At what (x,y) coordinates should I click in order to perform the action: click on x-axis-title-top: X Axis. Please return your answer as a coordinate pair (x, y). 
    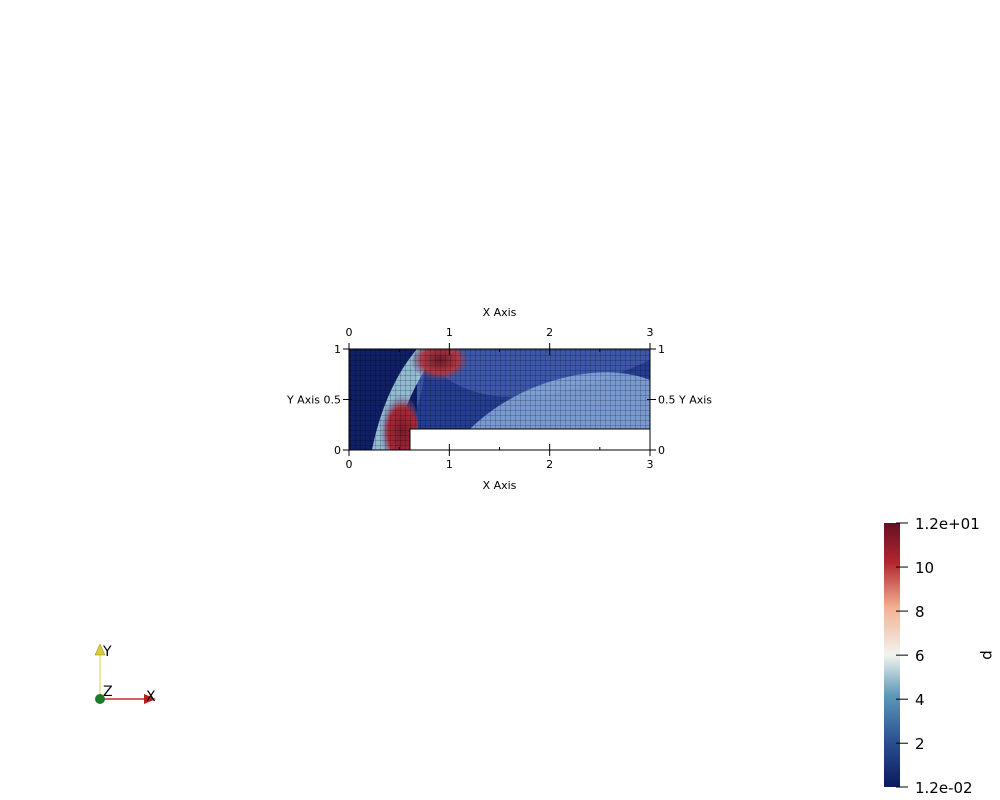
    Looking at the image, I should click on (500, 312).